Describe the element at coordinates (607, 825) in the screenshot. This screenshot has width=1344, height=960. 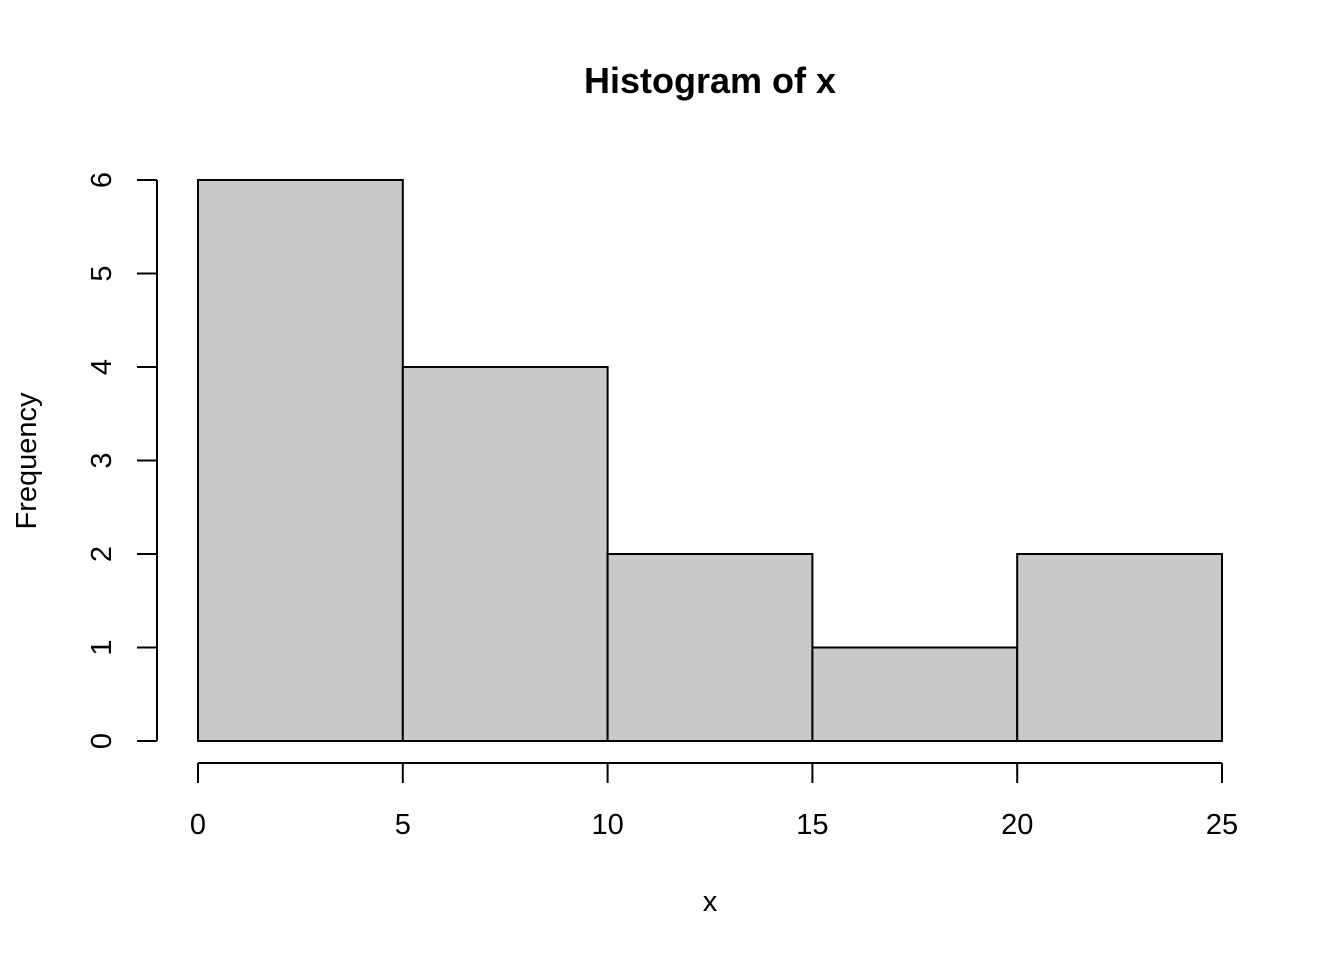
I see `x-tick-label-2: 10` at that location.